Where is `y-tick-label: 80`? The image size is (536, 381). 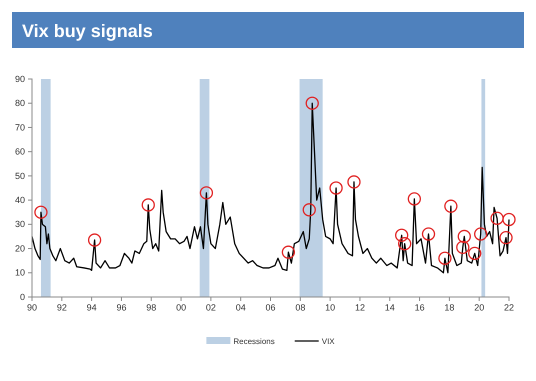 y-tick-label: 80 is located at coordinates (19, 103).